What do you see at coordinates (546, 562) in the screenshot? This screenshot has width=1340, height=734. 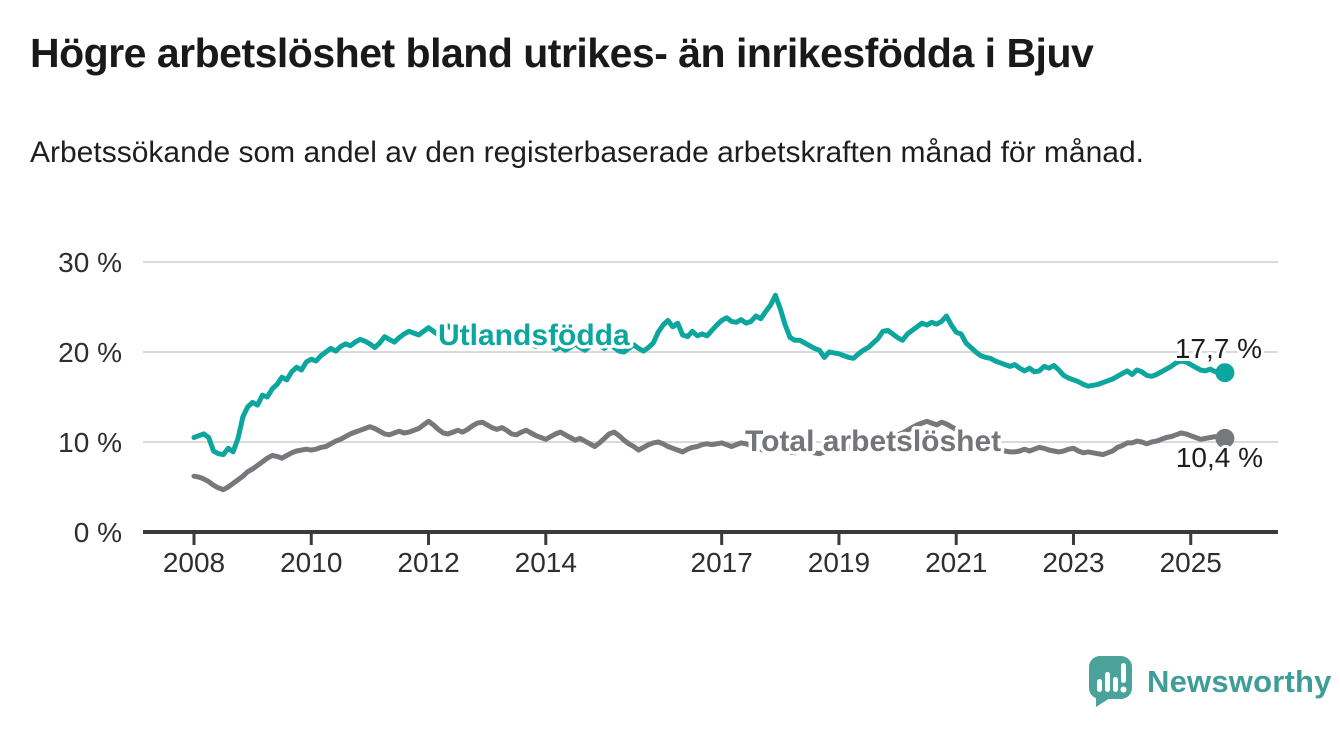 I see `x-axis-label: 2014` at bounding box center [546, 562].